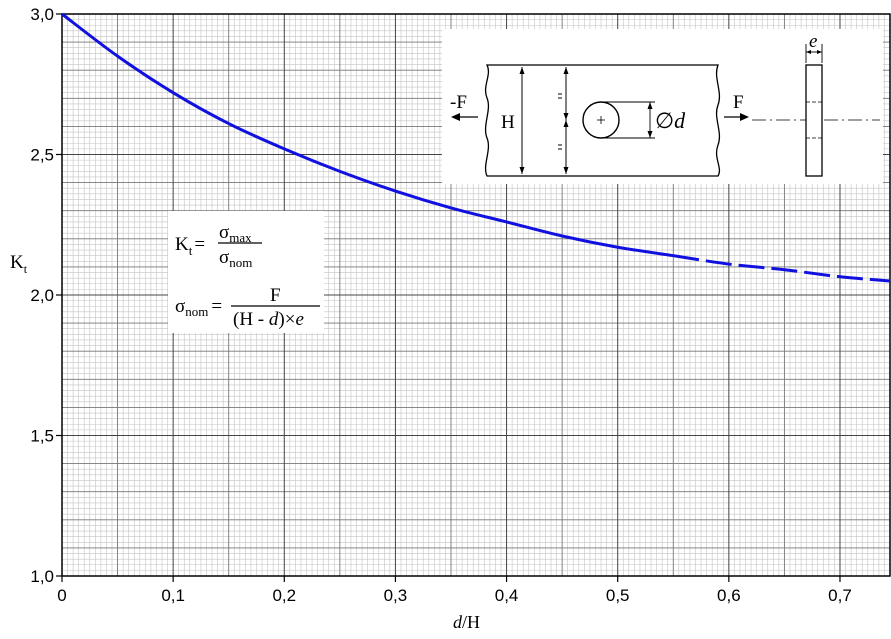  Describe the element at coordinates (729, 595) in the screenshot. I see `x-tick-label: 0,6` at that location.